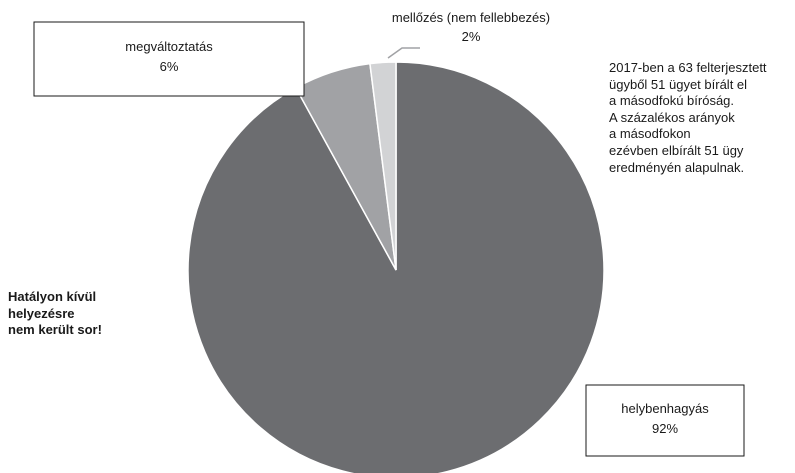  I want to click on note-right-line: 2017-ben a 63 felterjesztett, so click(688, 67).